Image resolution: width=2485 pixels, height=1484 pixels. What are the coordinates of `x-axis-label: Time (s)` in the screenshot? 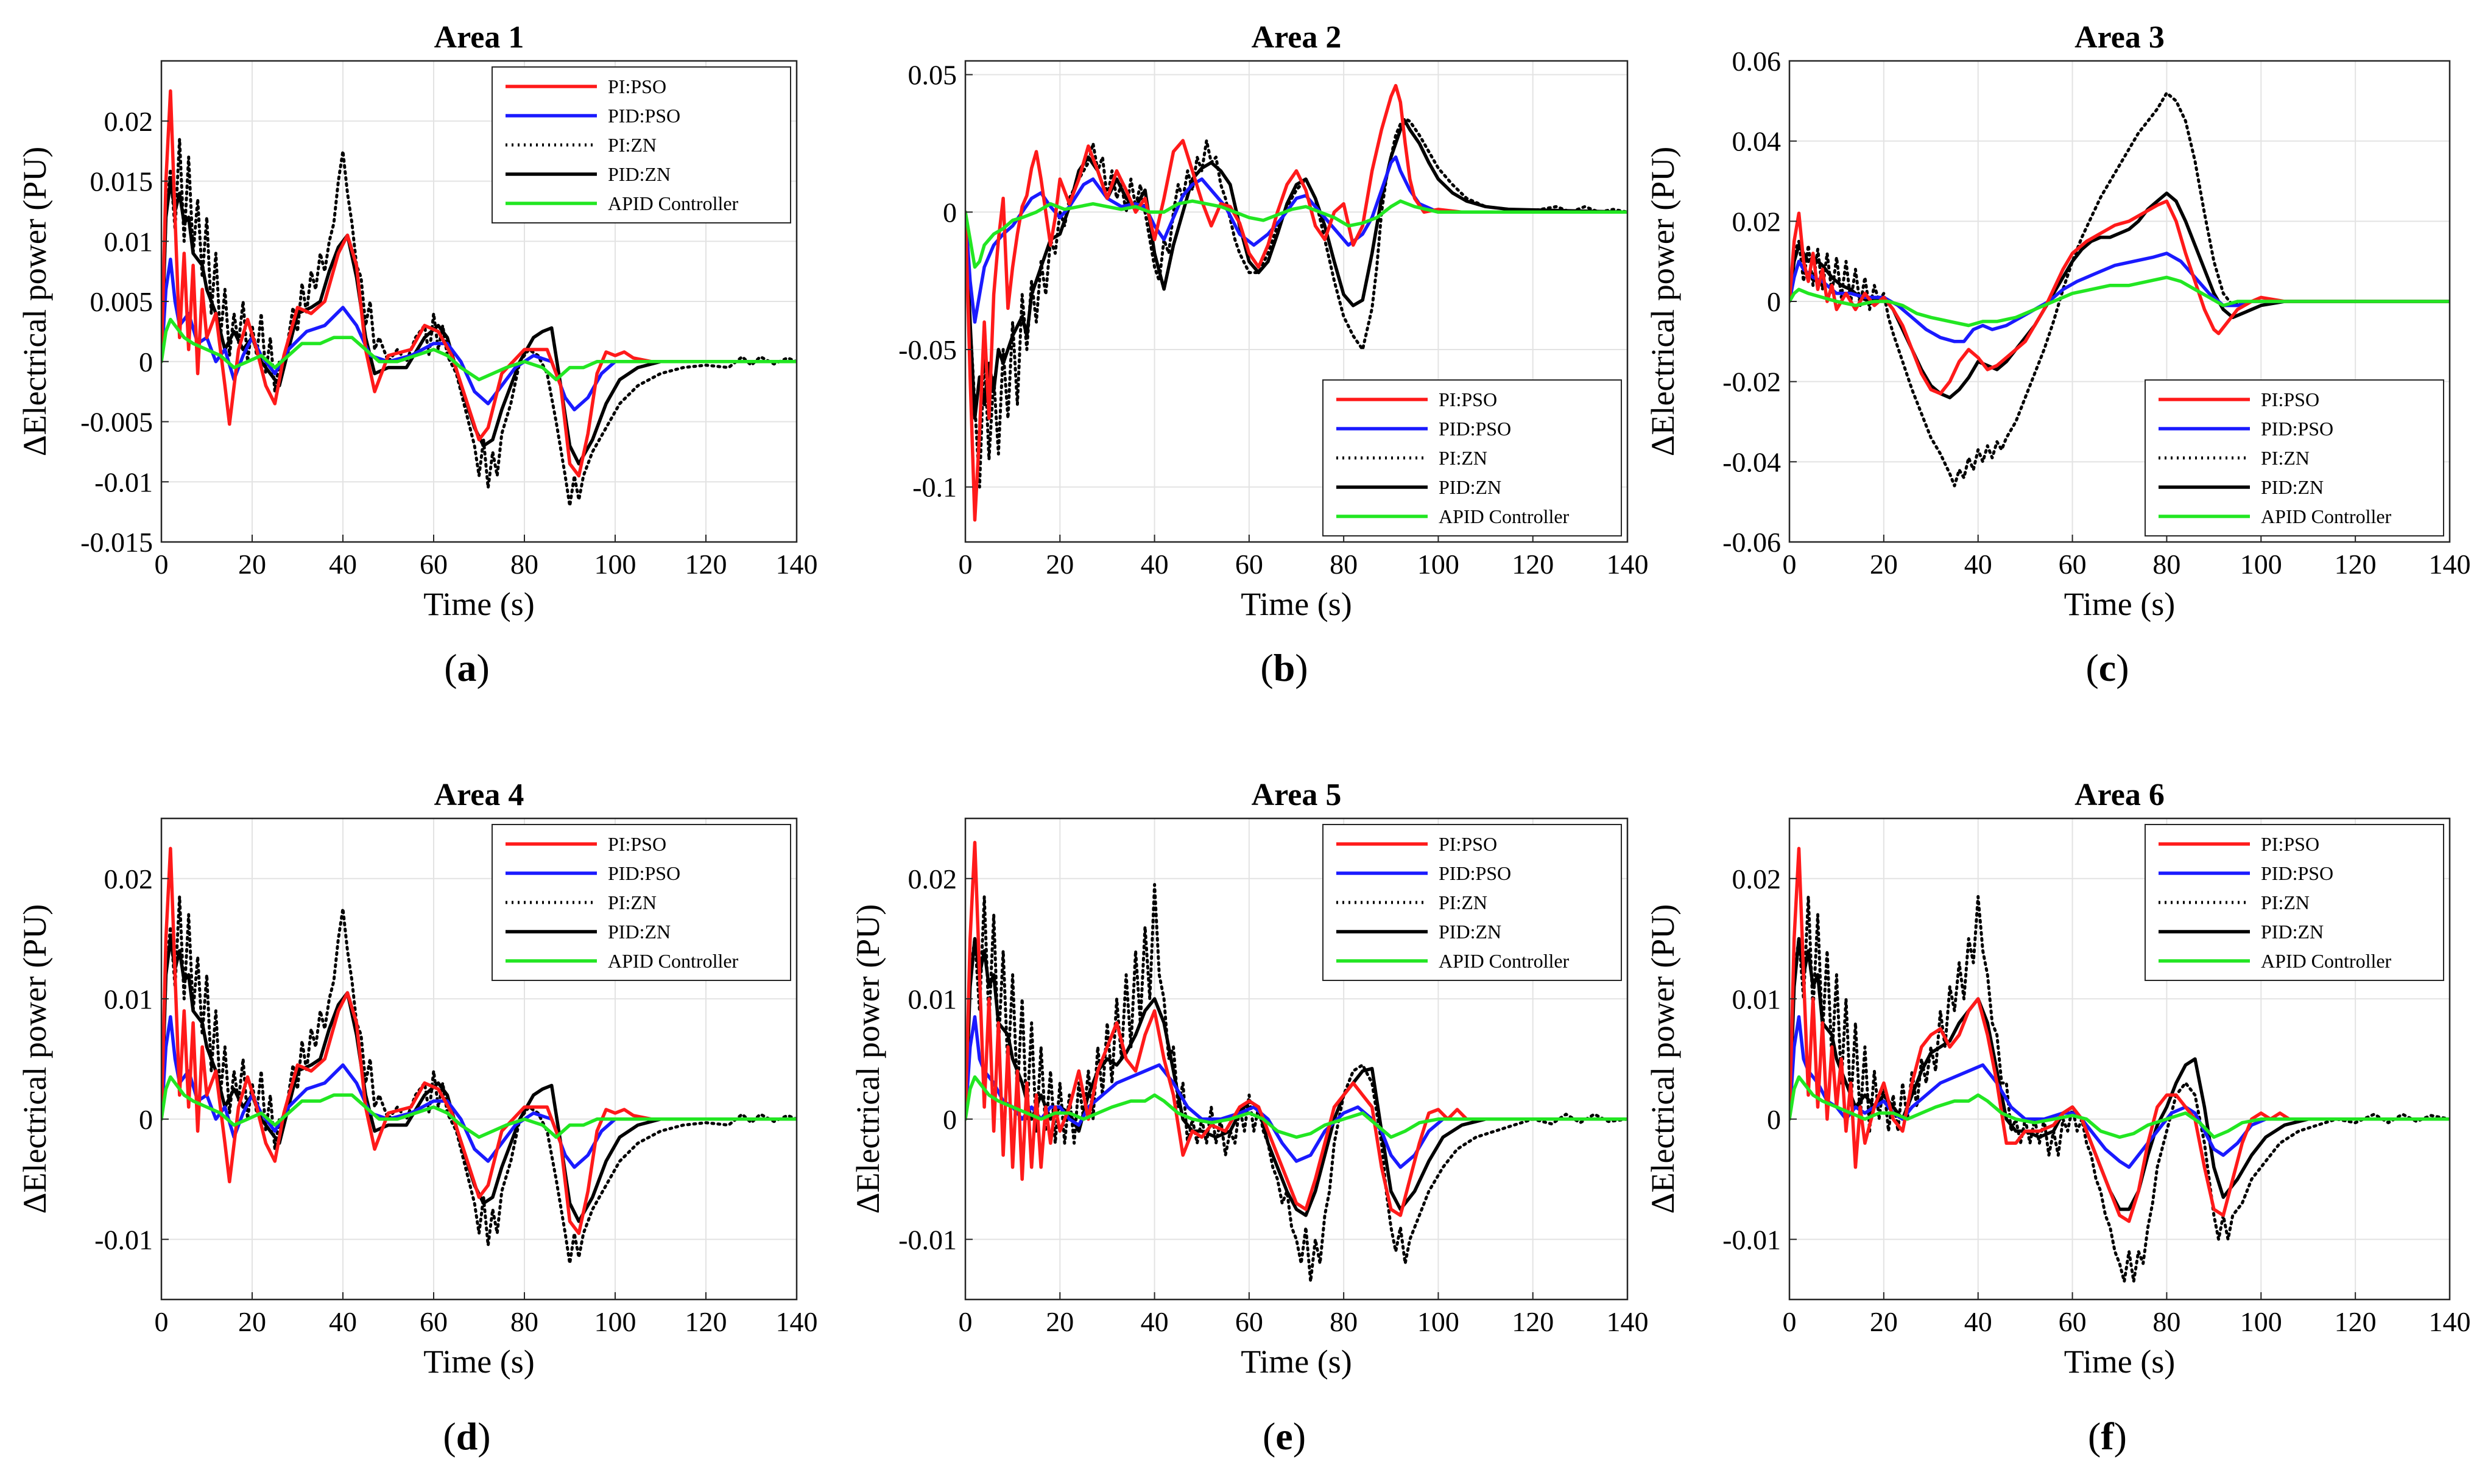 It's located at (2120, 1361).